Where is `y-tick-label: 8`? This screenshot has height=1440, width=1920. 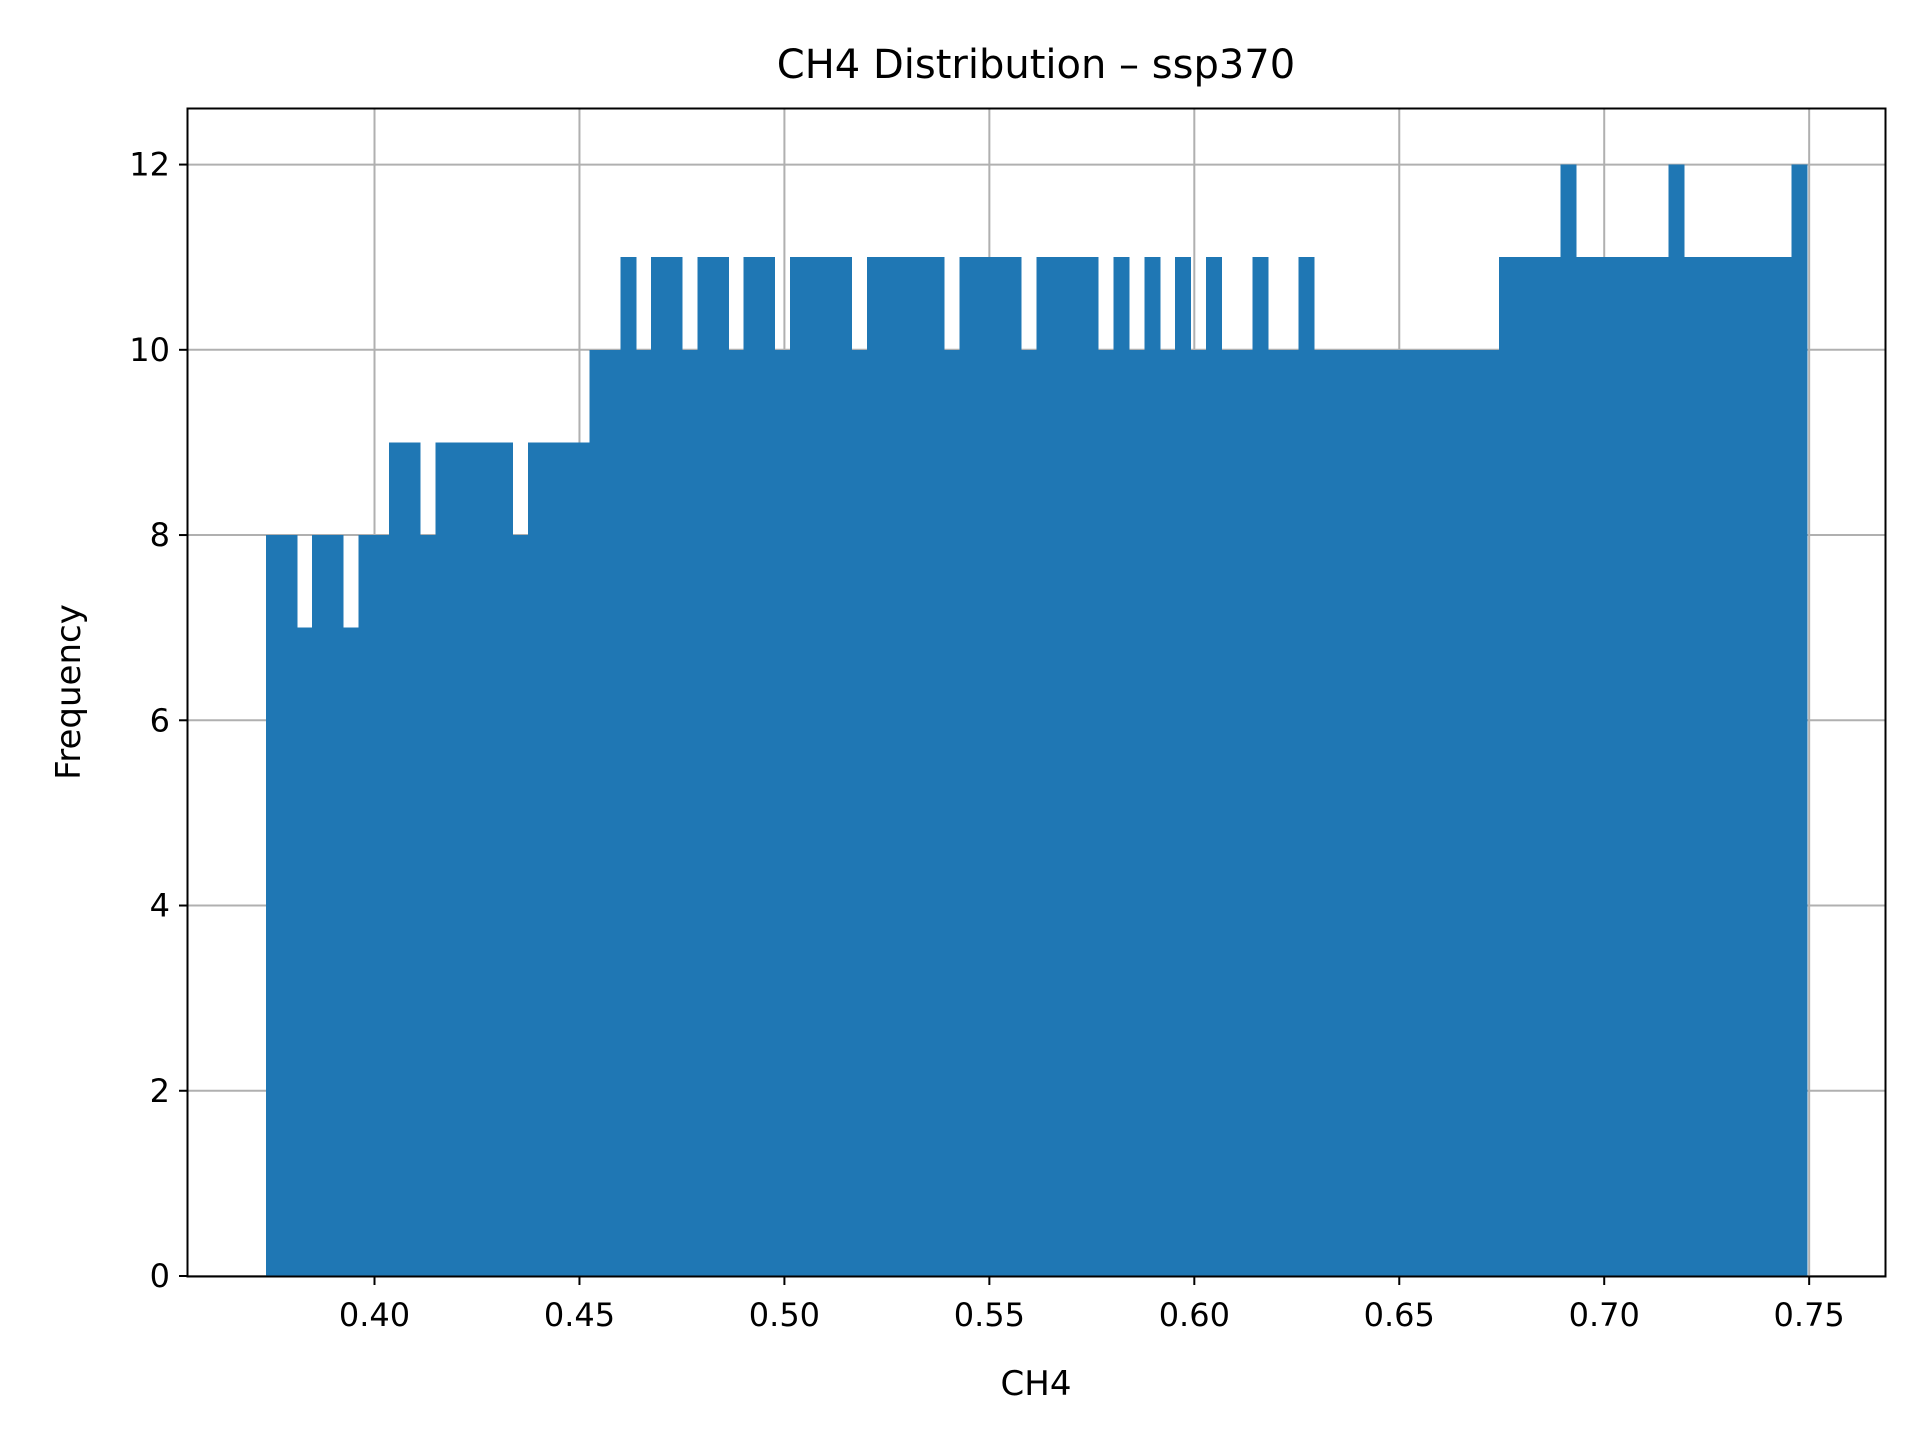
y-tick-label: 8 is located at coordinates (160, 535).